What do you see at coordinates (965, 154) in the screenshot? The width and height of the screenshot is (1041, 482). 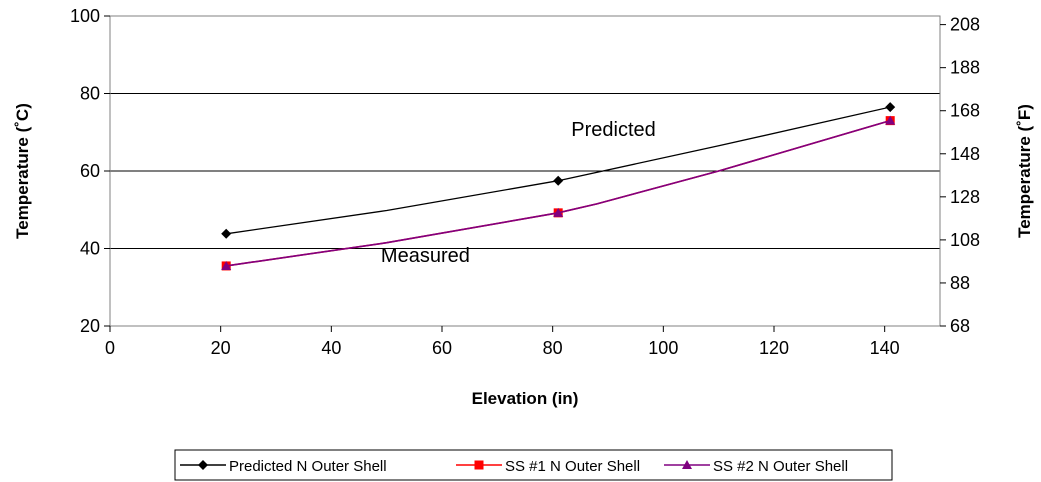 I see `y2-tick-label-148: 148` at bounding box center [965, 154].